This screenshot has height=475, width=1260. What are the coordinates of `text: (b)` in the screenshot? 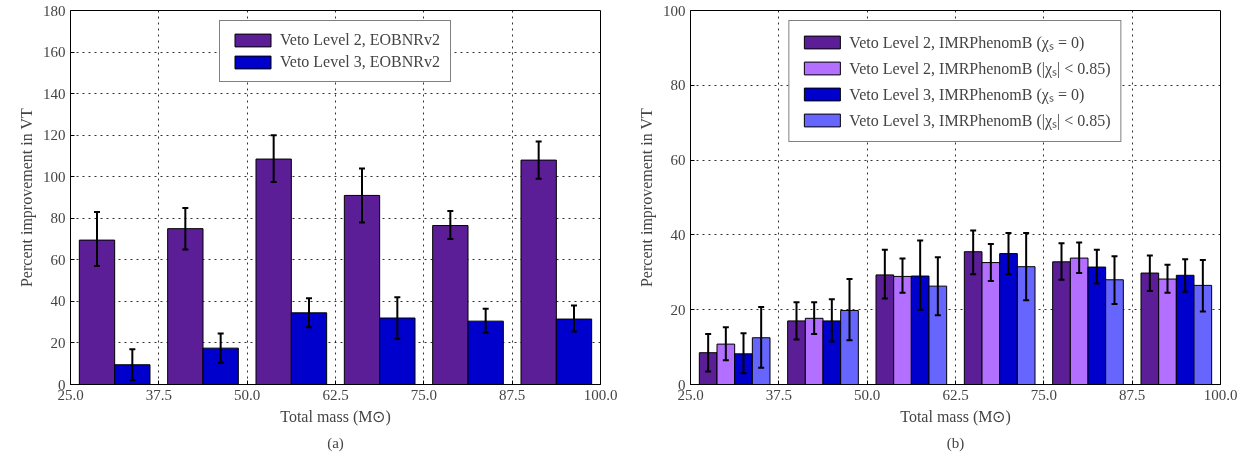 It's located at (955, 443).